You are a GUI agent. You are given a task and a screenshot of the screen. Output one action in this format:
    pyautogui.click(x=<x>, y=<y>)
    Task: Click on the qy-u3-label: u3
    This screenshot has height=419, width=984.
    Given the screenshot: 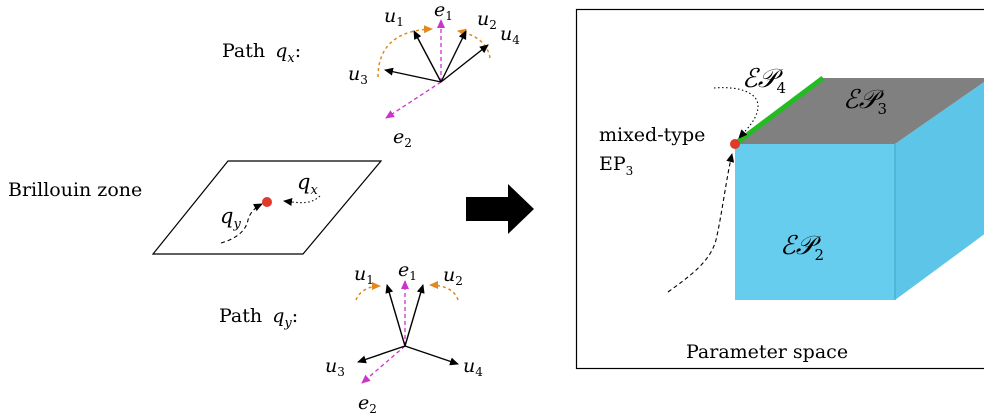 What is the action you would take?
    pyautogui.click(x=335, y=367)
    